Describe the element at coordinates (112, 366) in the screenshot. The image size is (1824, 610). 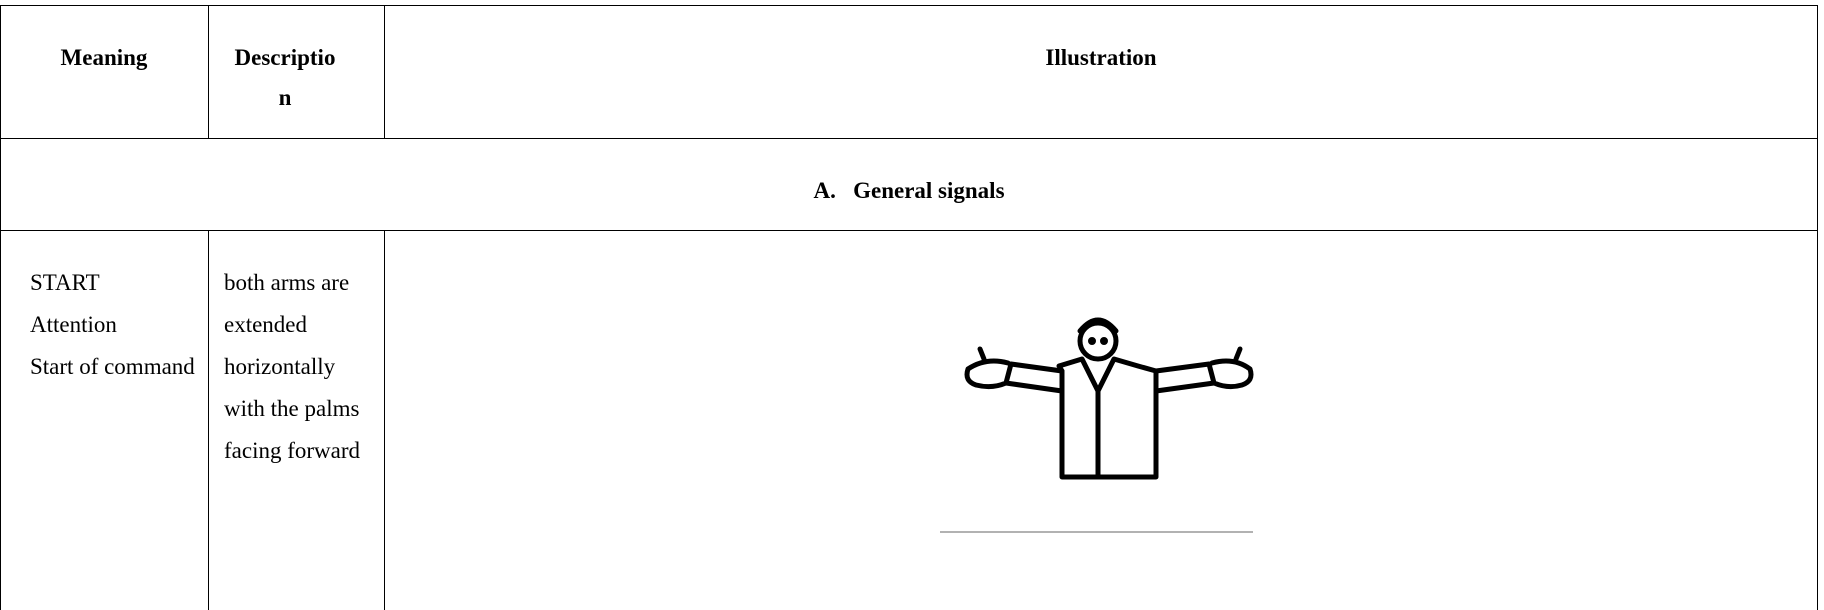
I see `meaning-line: Start of command` at that location.